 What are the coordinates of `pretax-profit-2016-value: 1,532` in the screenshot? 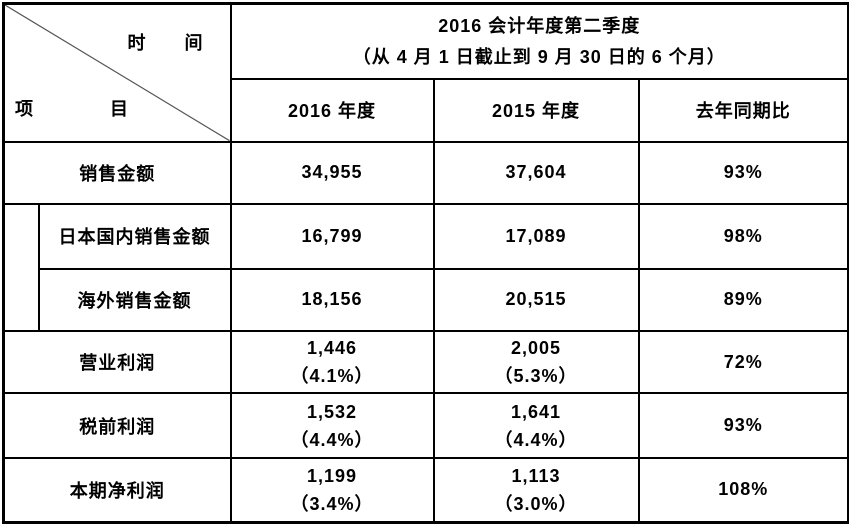 It's located at (332, 411).